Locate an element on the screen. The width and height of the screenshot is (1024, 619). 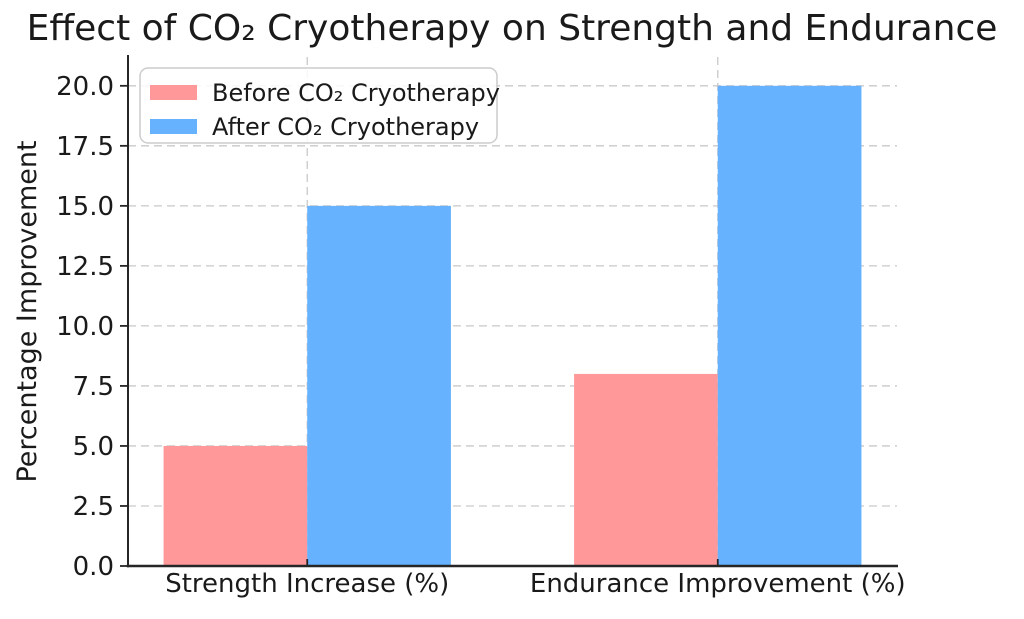
y-tick-label: 5.0 is located at coordinates (93, 447).